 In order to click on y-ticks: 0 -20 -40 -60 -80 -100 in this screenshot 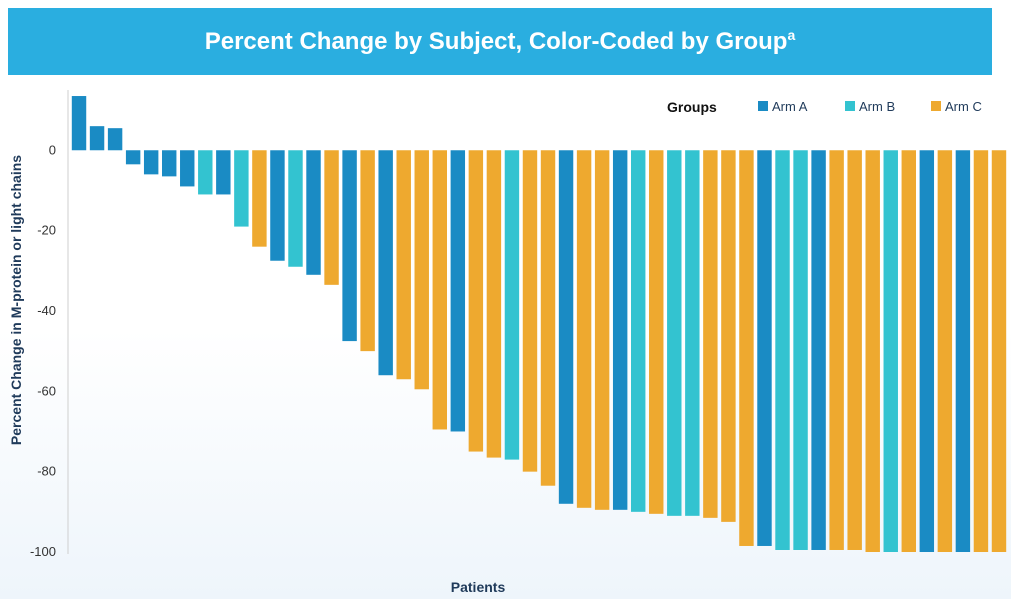, I will do `click(43, 350)`.